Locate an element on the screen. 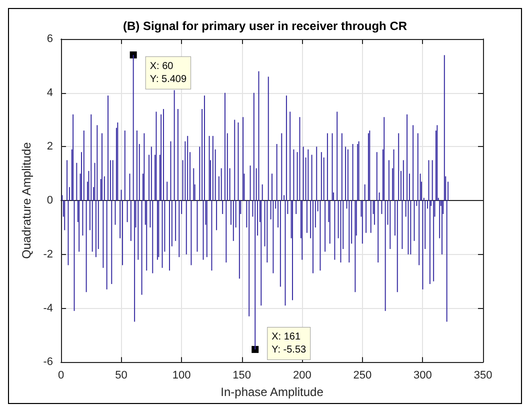 The height and width of the screenshot is (412, 530). annotation: X: 161 Y: -5.53 is located at coordinates (289, 343).